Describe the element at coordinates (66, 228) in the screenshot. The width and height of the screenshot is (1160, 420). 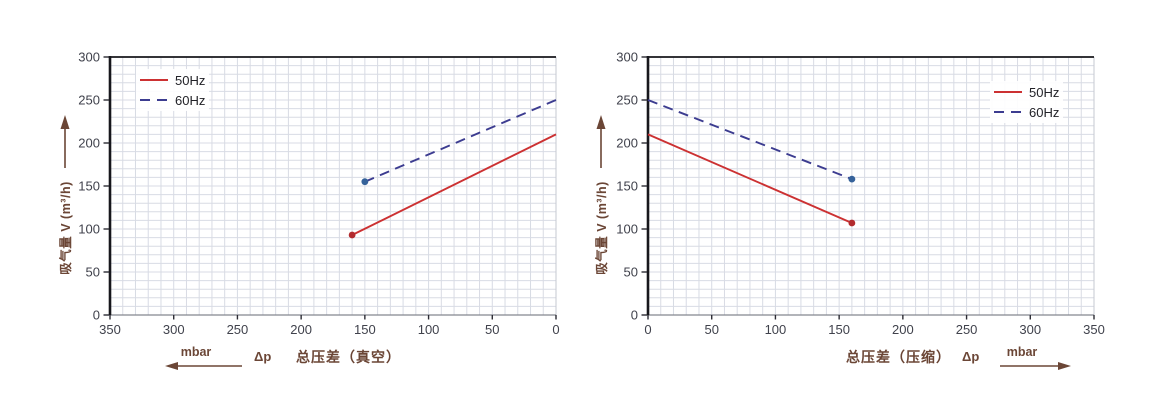
I see `y-axis-label-vacuum: 吸气量 V (m³/h)` at that location.